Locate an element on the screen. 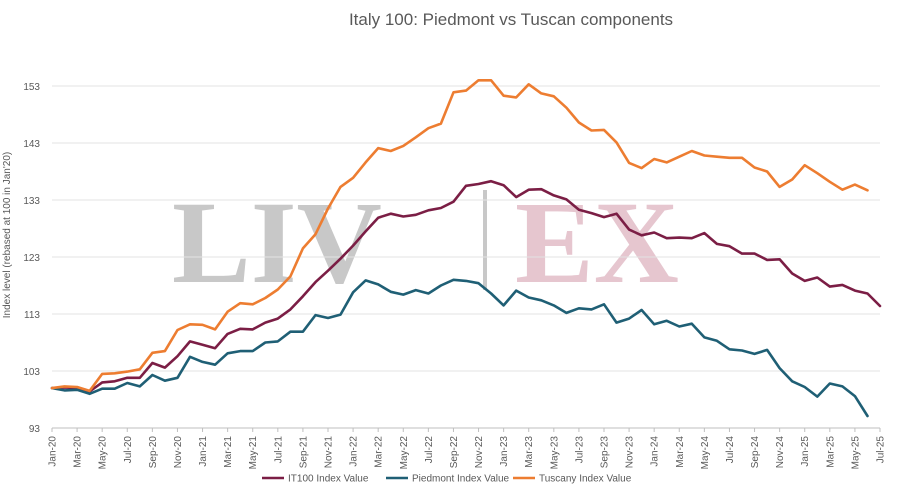 The width and height of the screenshot is (902, 486). x-tick-label: Mar-25 is located at coordinates (830, 452).